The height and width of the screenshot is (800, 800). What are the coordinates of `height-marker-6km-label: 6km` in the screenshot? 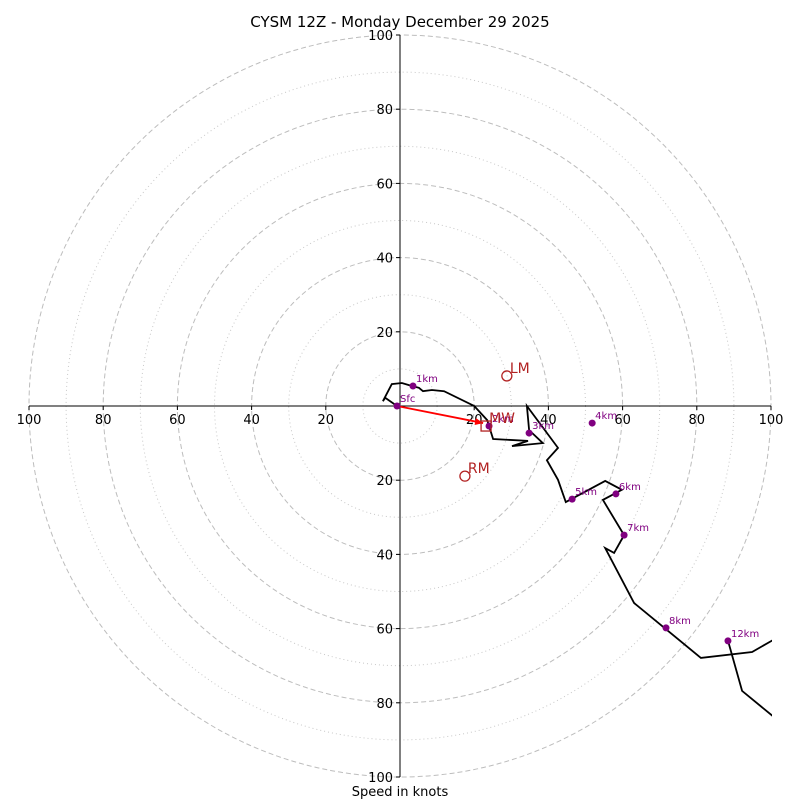 It's located at (630, 487).